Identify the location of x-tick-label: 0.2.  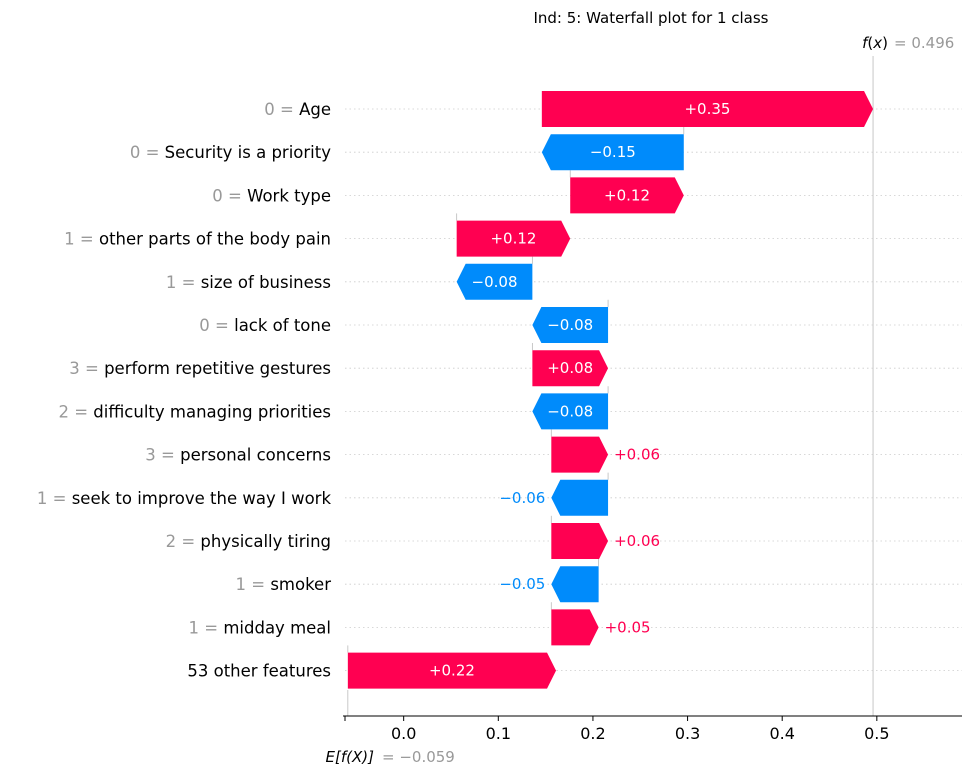
(592, 733).